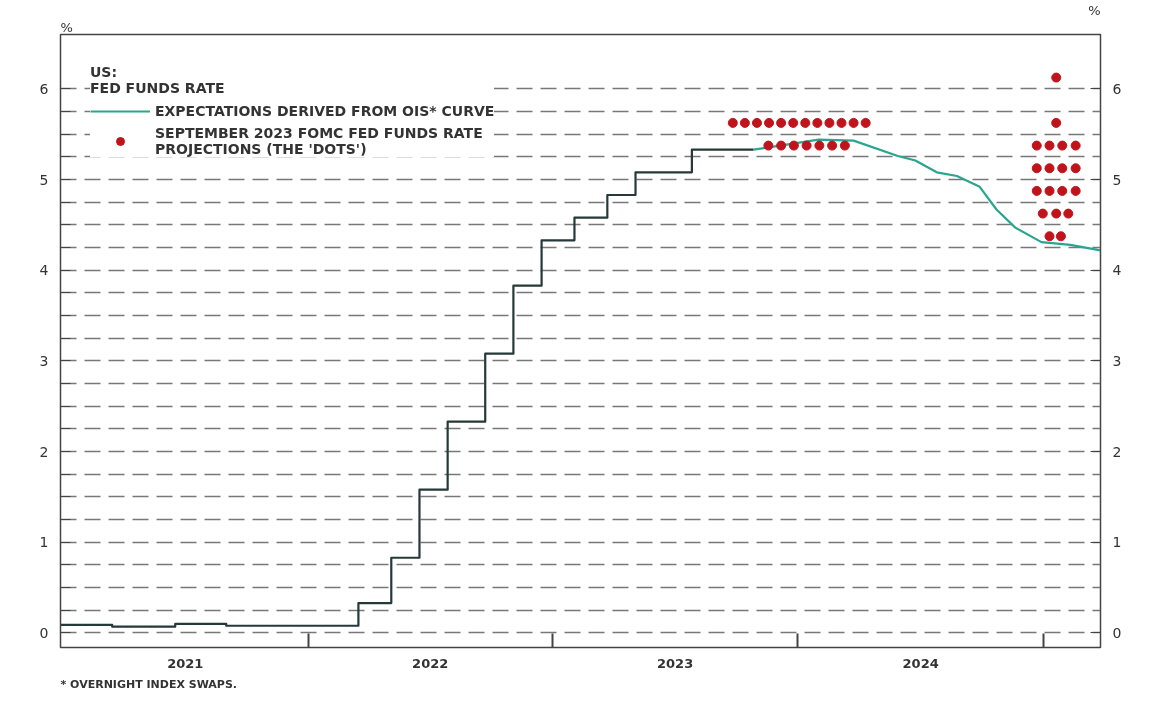  Describe the element at coordinates (44, 360) in the screenshot. I see `y-tick-label: 3` at that location.